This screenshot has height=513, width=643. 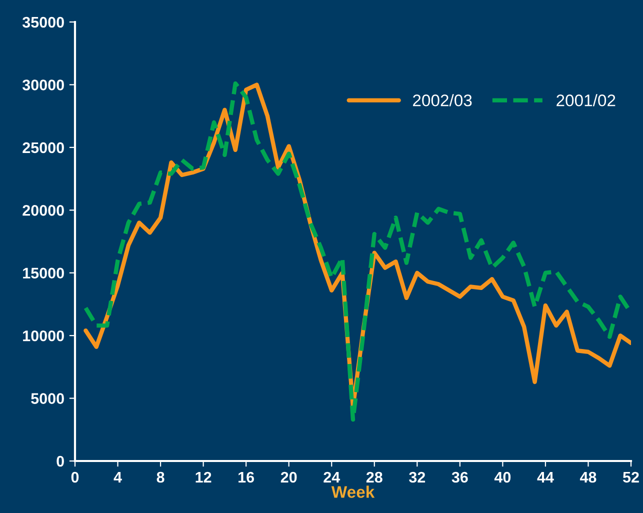 What do you see at coordinates (332, 477) in the screenshot?
I see `x-tick-label: 24` at bounding box center [332, 477].